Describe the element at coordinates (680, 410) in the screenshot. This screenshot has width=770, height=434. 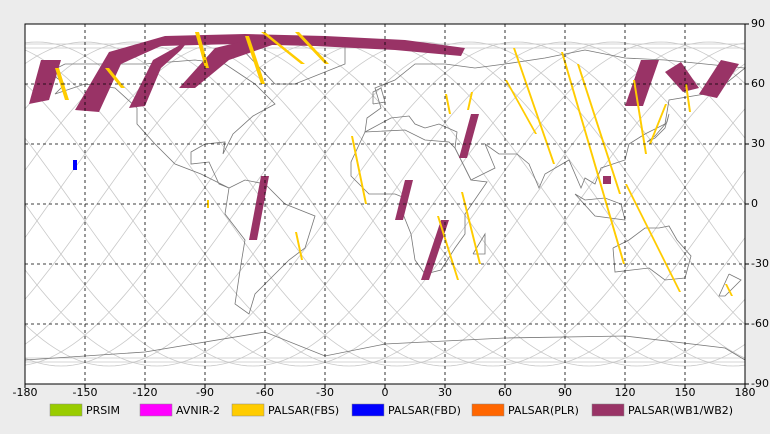
I see `legend-label: PALSAR(WB1/WB2)` at that location.